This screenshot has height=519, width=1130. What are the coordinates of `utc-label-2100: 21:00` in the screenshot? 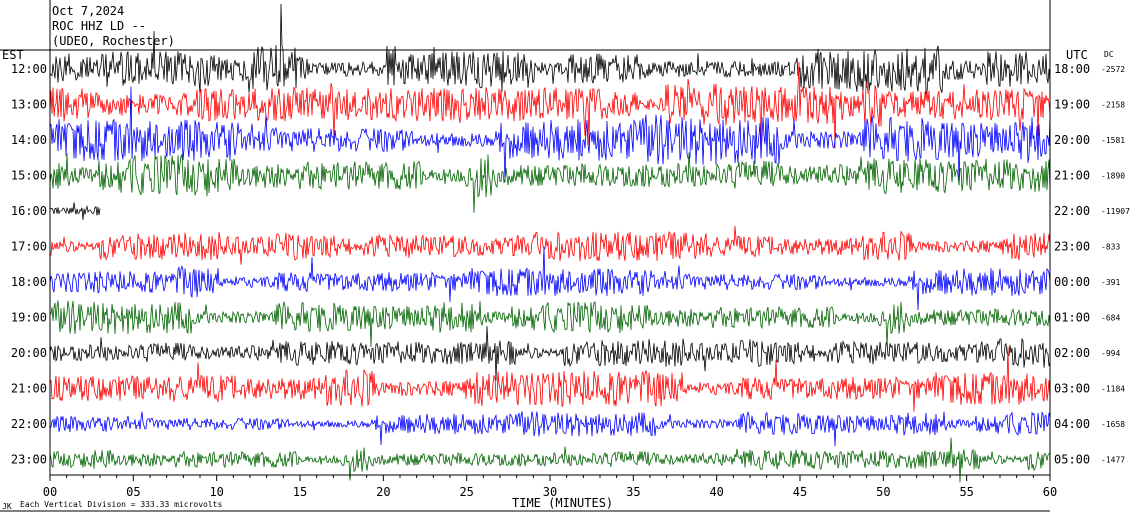 It's located at (1072, 176).